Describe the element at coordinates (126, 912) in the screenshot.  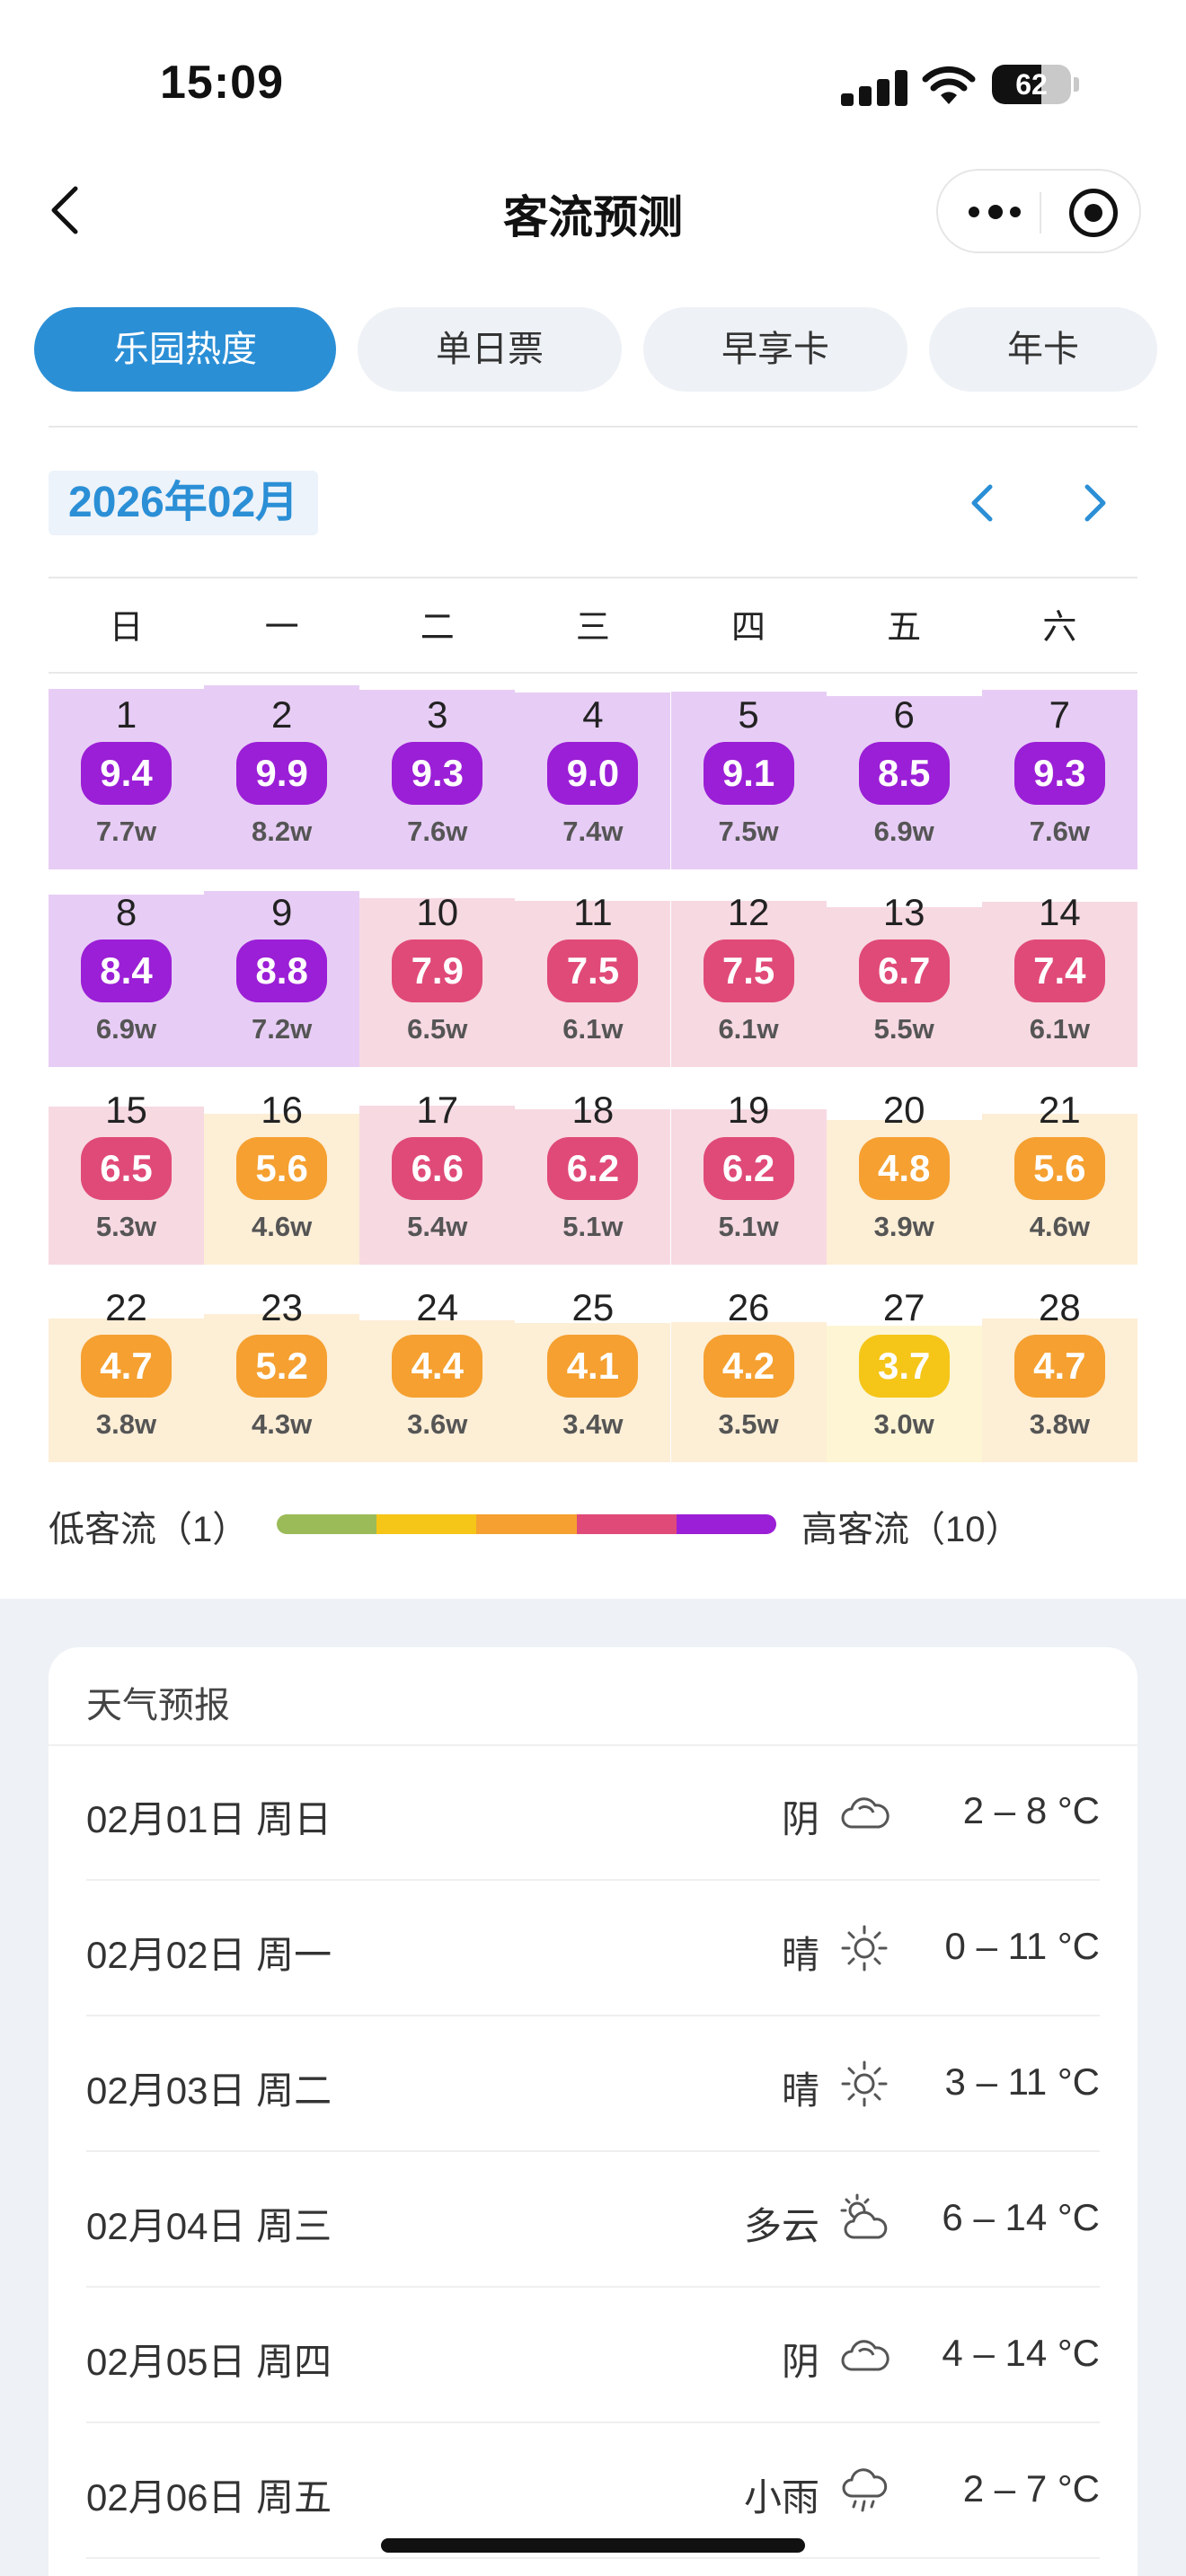
I see `day-number: 8` at that location.